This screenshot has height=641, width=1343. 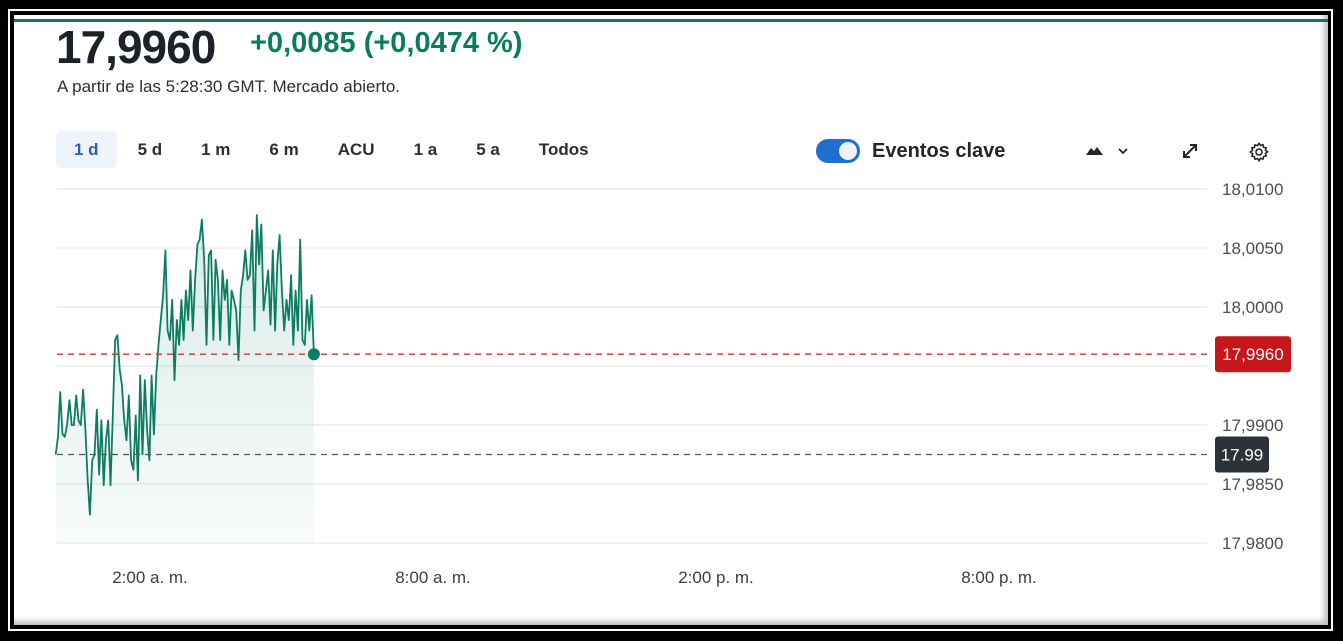 I want to click on expand-button, so click(x=1190, y=153).